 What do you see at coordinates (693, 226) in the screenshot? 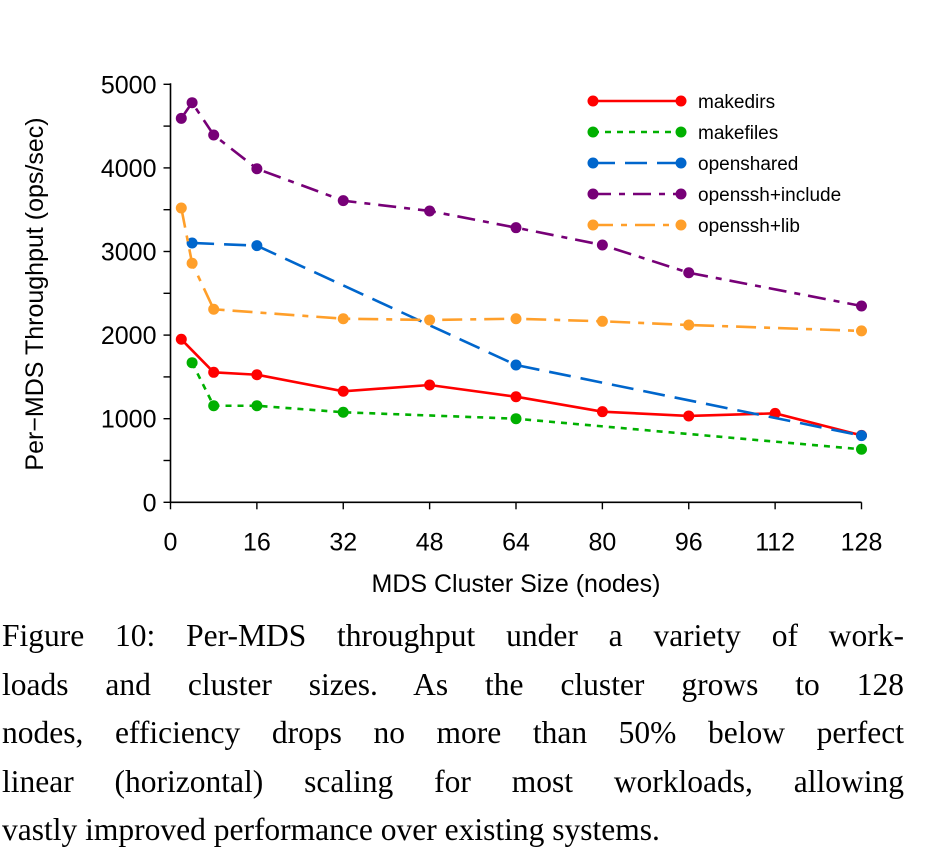
I see `legend-item: openssh+lib` at bounding box center [693, 226].